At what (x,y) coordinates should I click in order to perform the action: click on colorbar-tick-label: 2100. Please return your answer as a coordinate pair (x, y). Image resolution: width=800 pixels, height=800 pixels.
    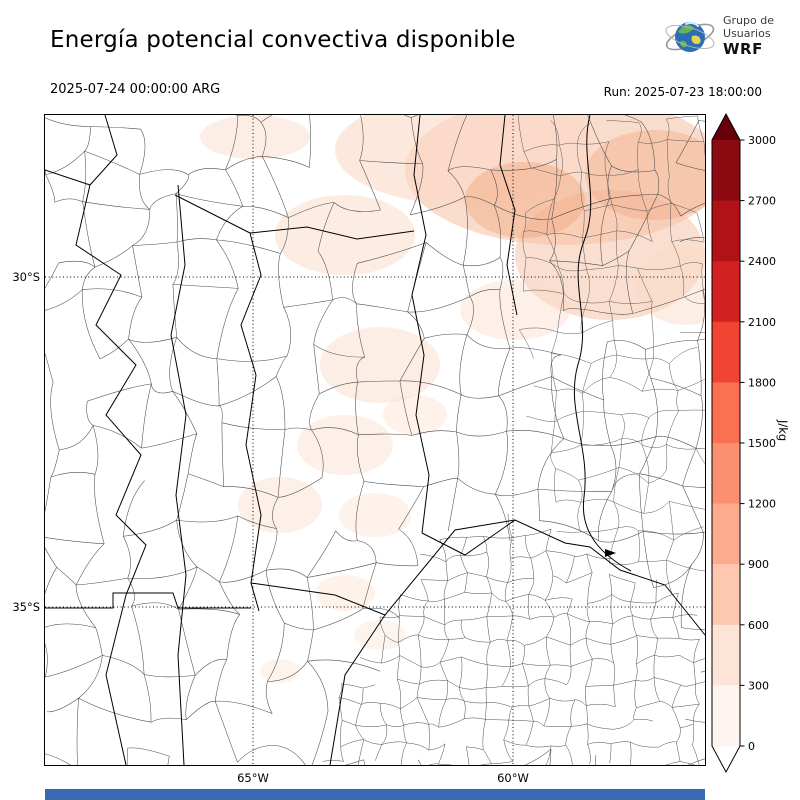
    Looking at the image, I should click on (762, 322).